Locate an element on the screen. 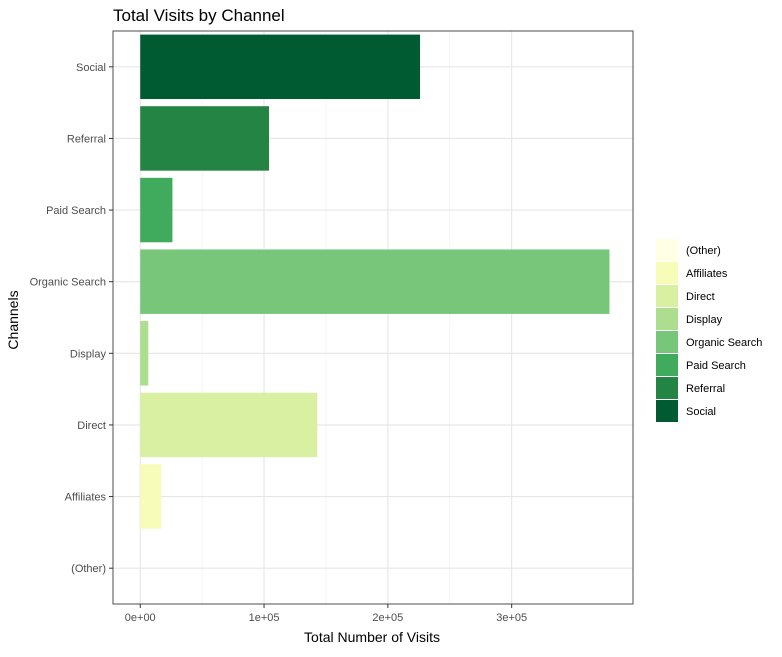 The height and width of the screenshot is (657, 782). legend-label-social: Social is located at coordinates (701, 412).